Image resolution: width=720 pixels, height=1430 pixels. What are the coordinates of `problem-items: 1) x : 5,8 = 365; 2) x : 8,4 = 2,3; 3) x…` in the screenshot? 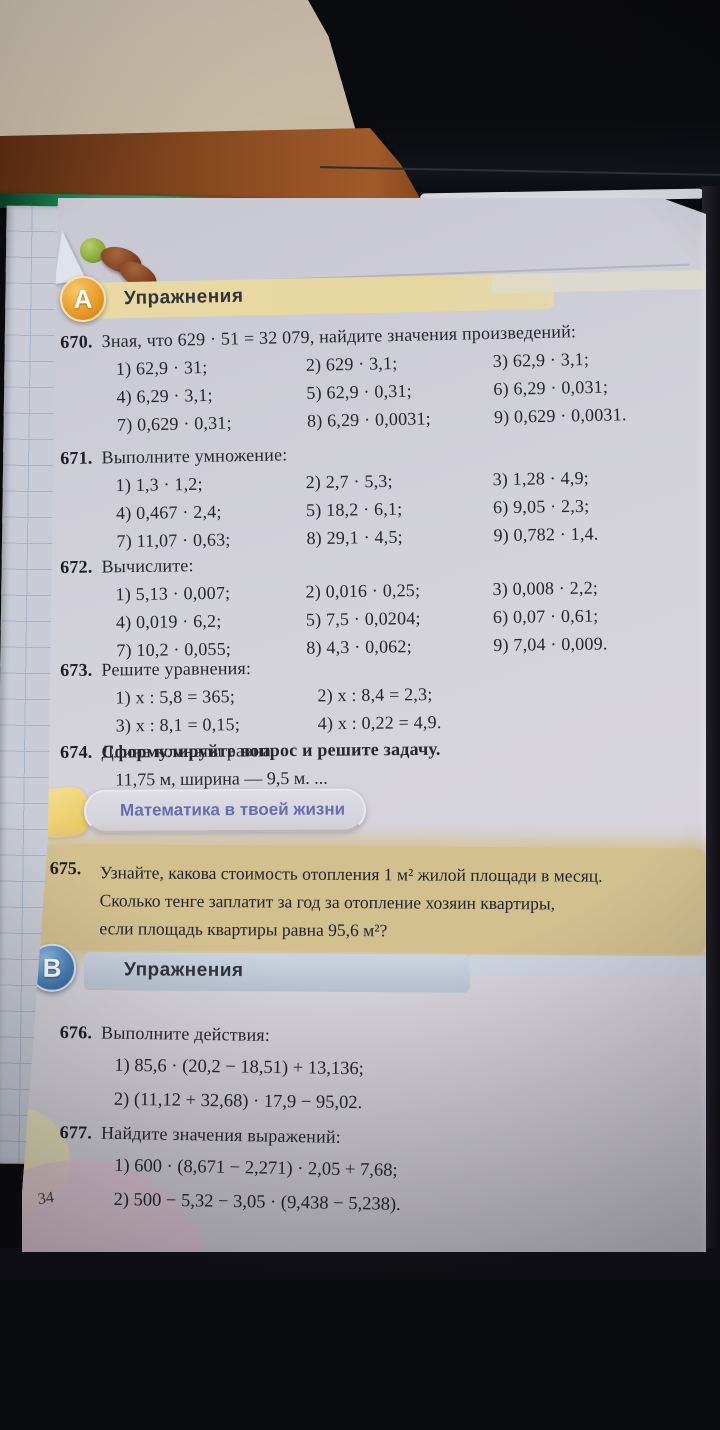 It's located at (408, 708).